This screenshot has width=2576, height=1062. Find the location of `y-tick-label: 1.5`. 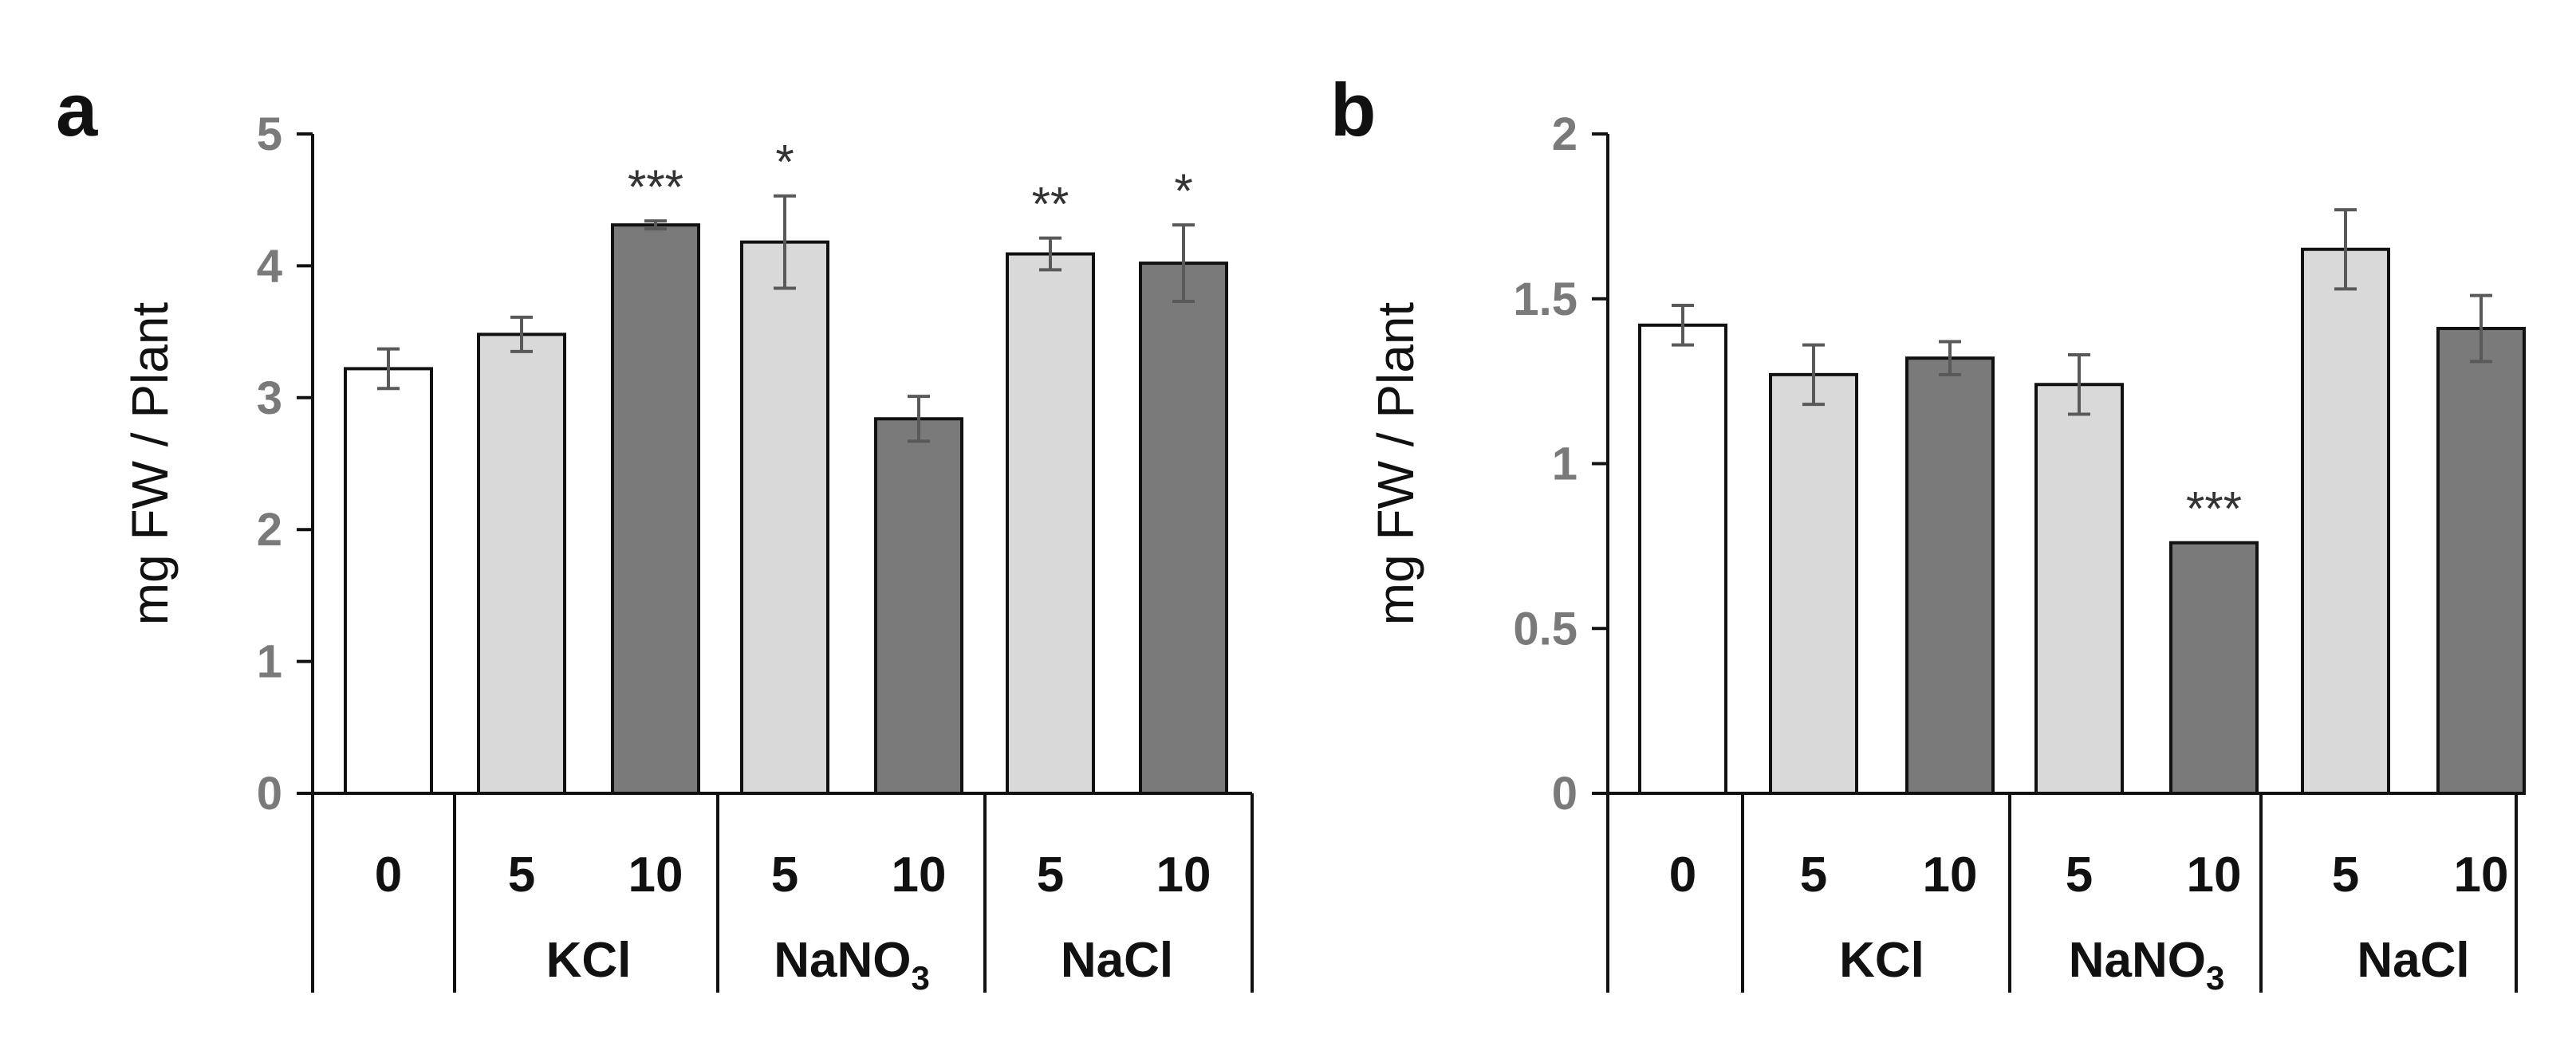

y-tick-label: 1.5 is located at coordinates (1545, 299).